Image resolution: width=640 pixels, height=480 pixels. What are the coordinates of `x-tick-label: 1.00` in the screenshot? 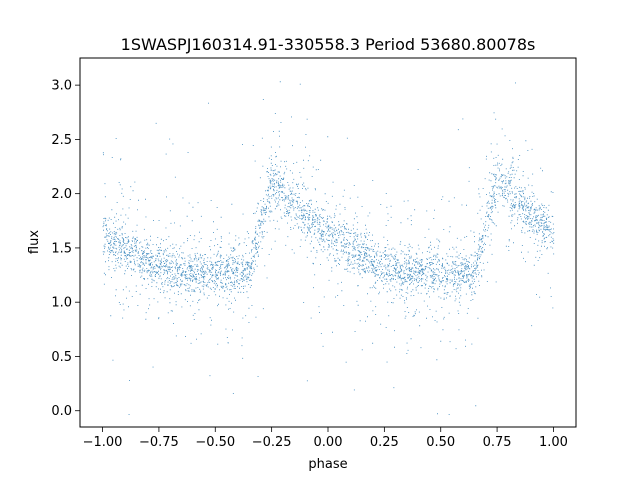 It's located at (553, 442).